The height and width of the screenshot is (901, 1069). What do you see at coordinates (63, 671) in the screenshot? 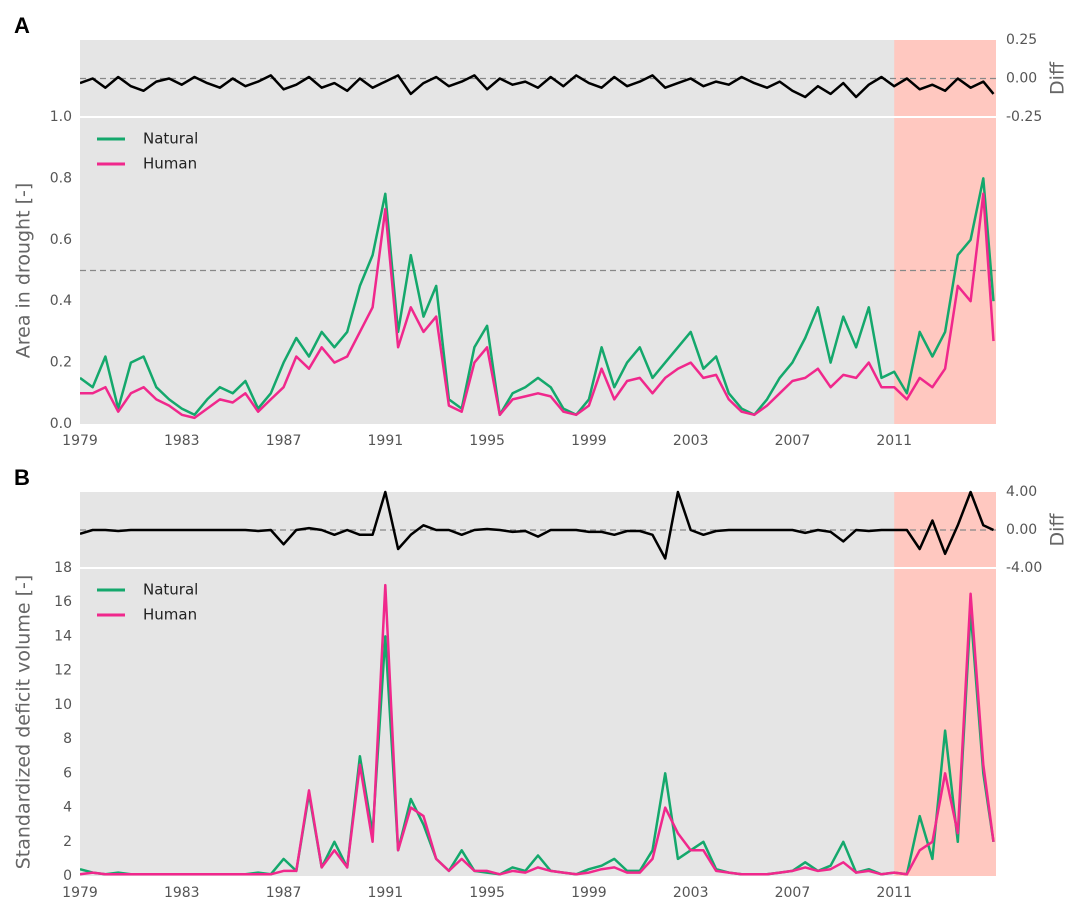
I see `y-tick-label: 12` at bounding box center [63, 671].